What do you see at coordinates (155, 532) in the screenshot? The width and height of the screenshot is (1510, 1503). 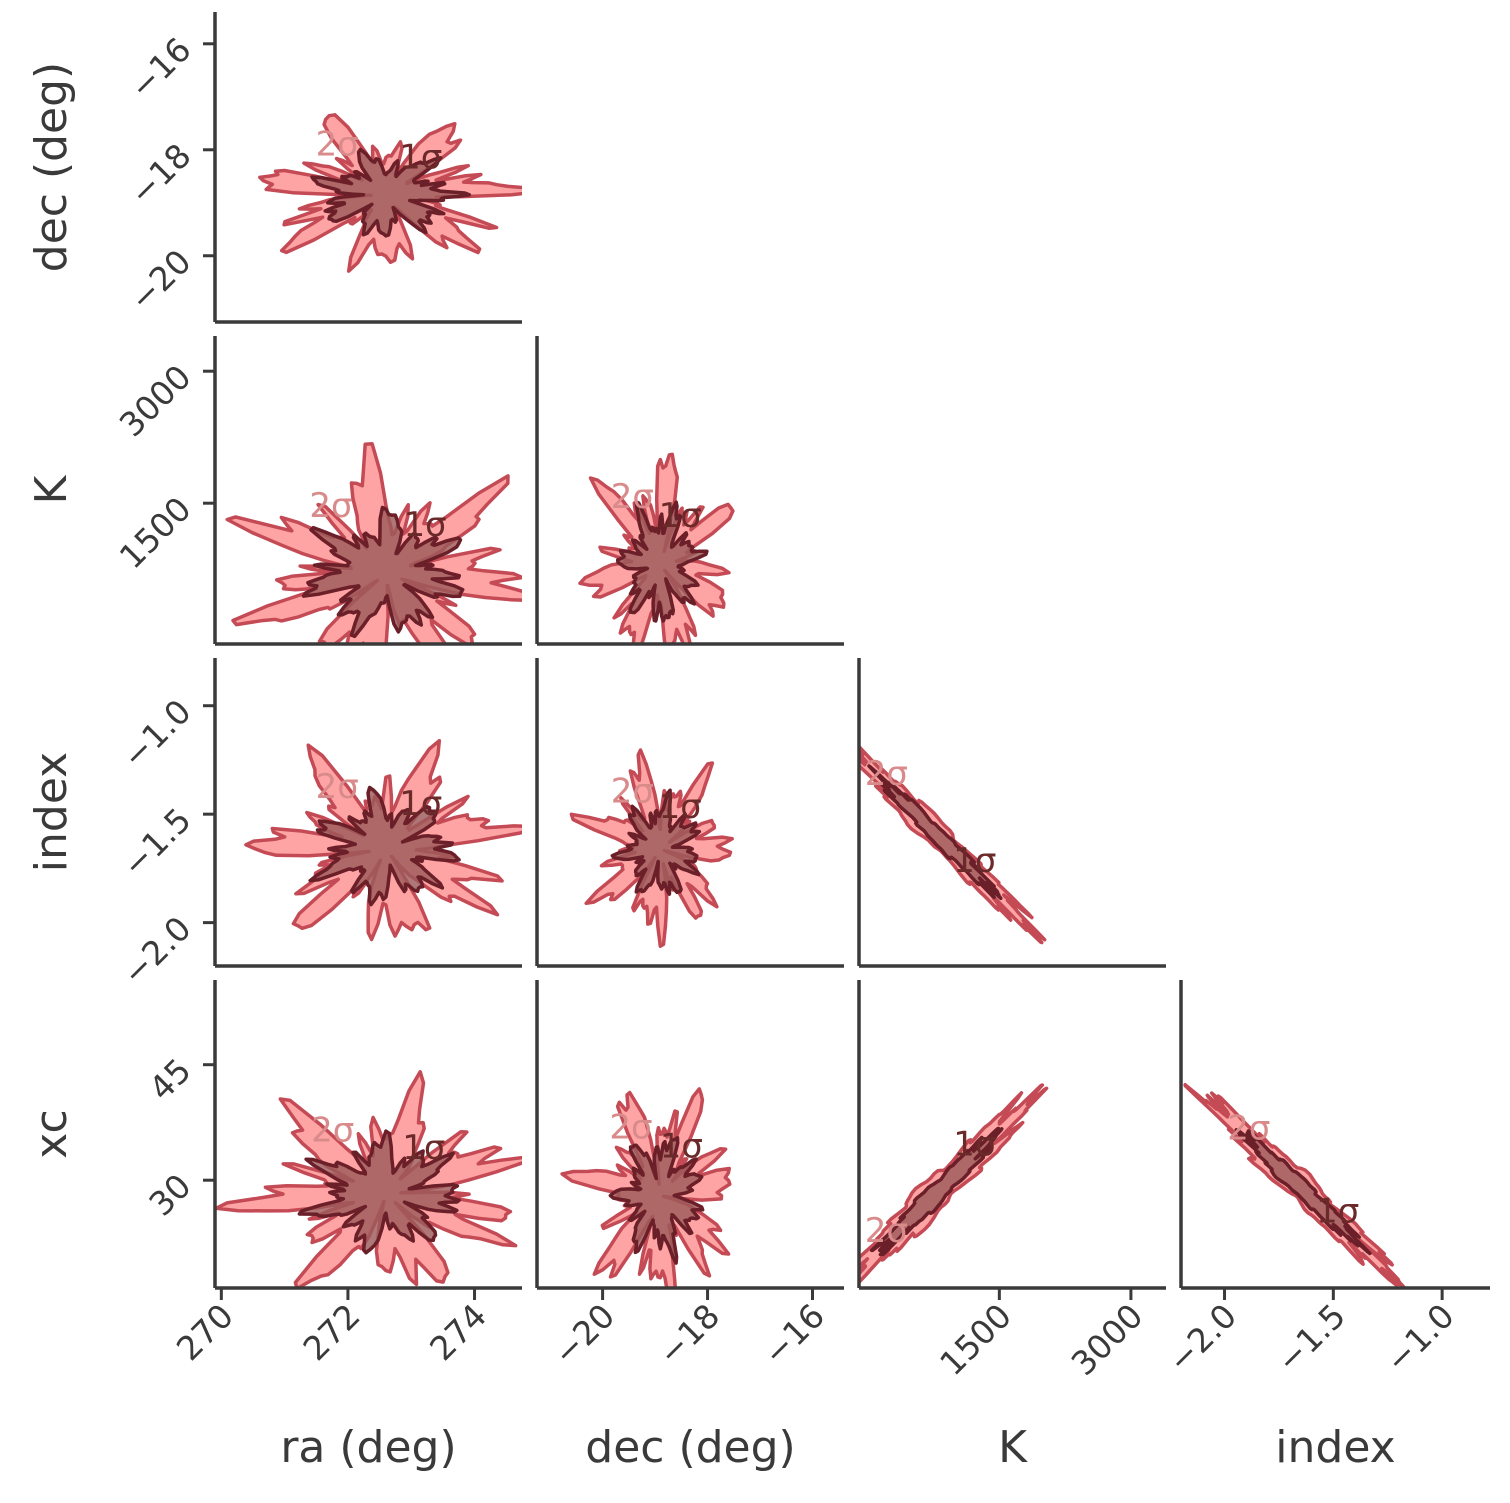 I see `y-tick-label: 1500` at bounding box center [155, 532].